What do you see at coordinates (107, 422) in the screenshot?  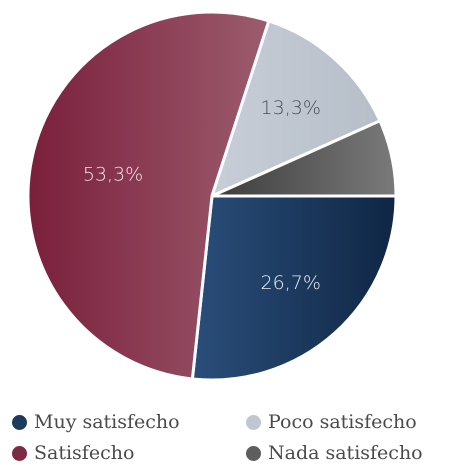 I see `legend-label: Muy satisfecho` at bounding box center [107, 422].